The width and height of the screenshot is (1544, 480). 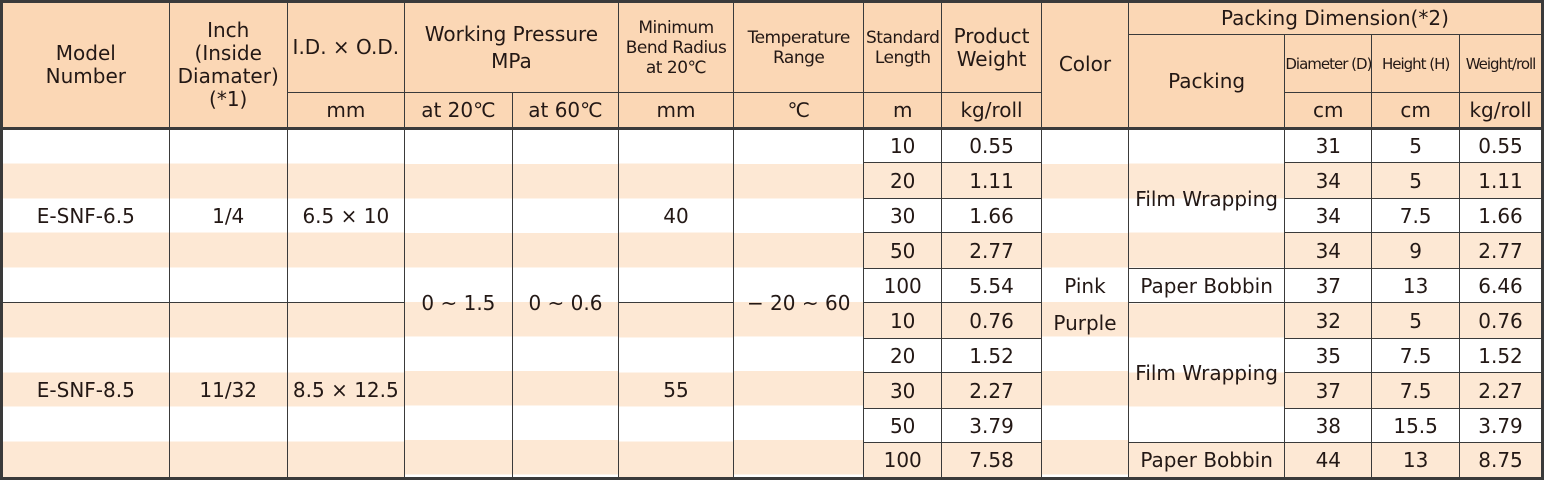 I want to click on header-bend-radius: Minimum Bend Radius at 20℃, so click(x=676, y=47).